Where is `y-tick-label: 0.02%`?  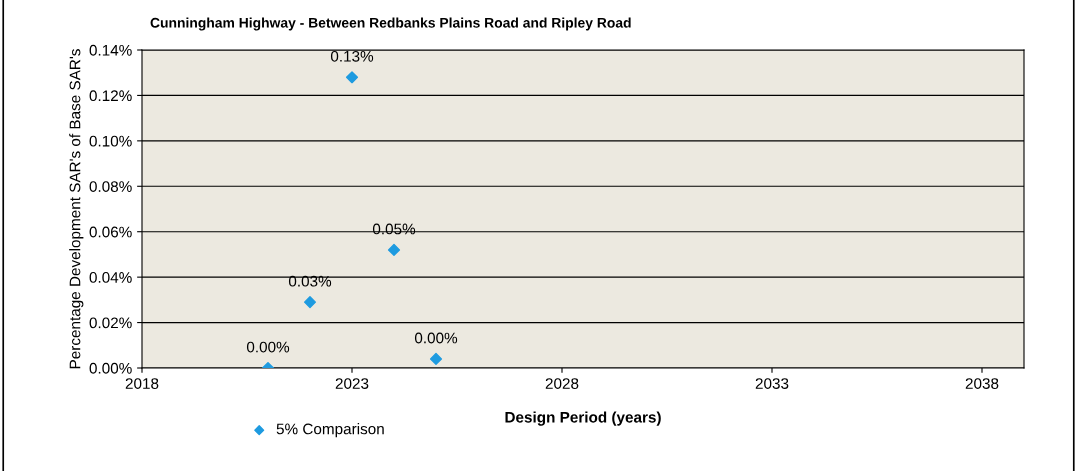
y-tick-label: 0.02% is located at coordinates (110, 323).